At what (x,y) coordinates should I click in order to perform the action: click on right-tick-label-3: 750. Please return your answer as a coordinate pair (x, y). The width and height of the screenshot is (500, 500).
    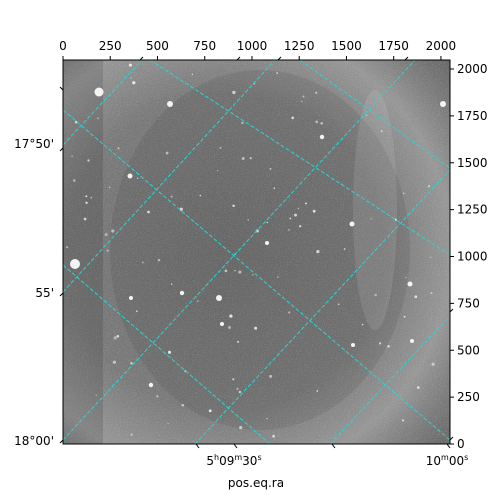
    Looking at the image, I should click on (468, 303).